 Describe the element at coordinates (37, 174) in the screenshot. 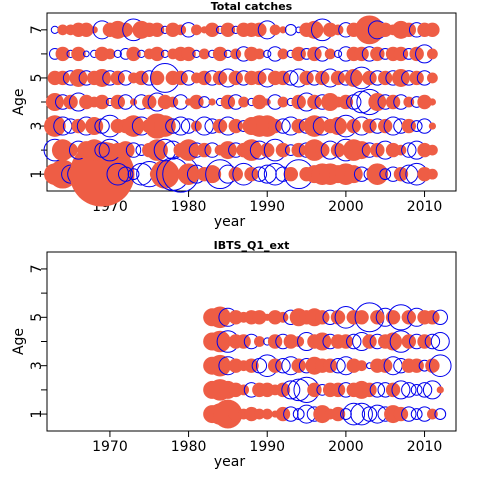

I see `y-tick-label: 1` at that location.